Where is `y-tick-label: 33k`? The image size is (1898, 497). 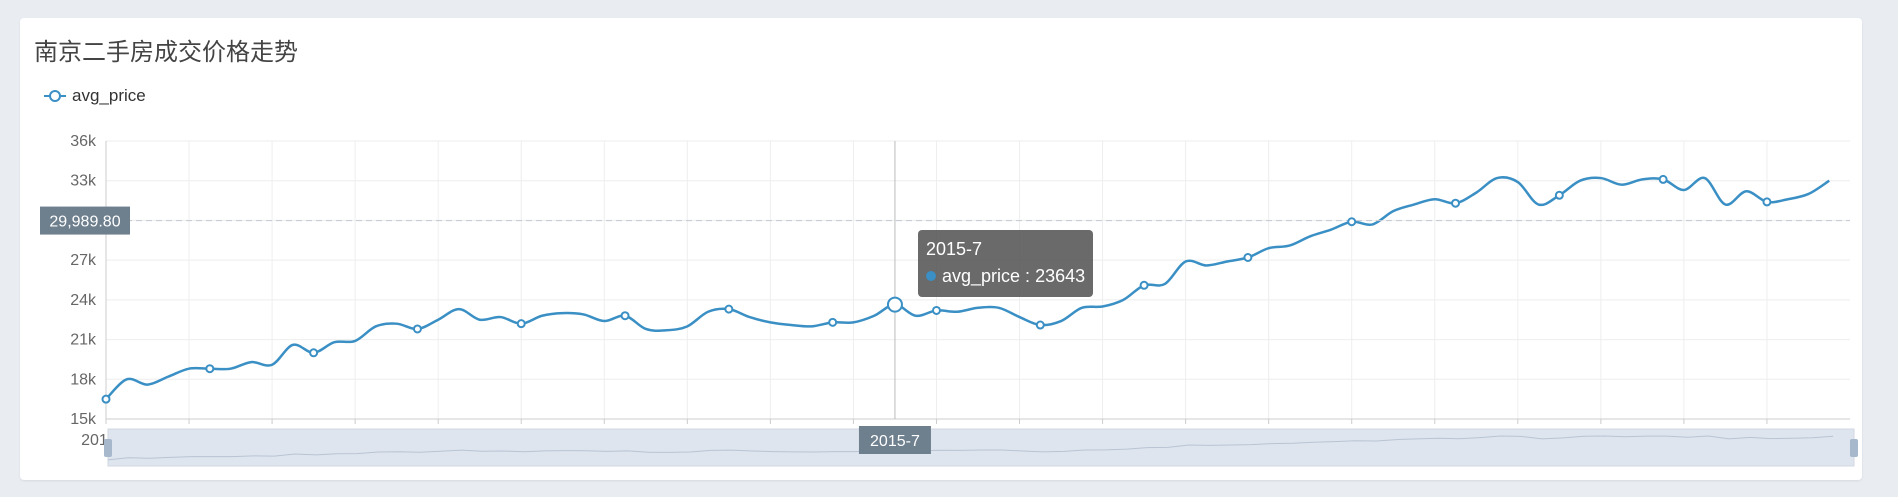
y-tick-label: 33k is located at coordinates (83, 181).